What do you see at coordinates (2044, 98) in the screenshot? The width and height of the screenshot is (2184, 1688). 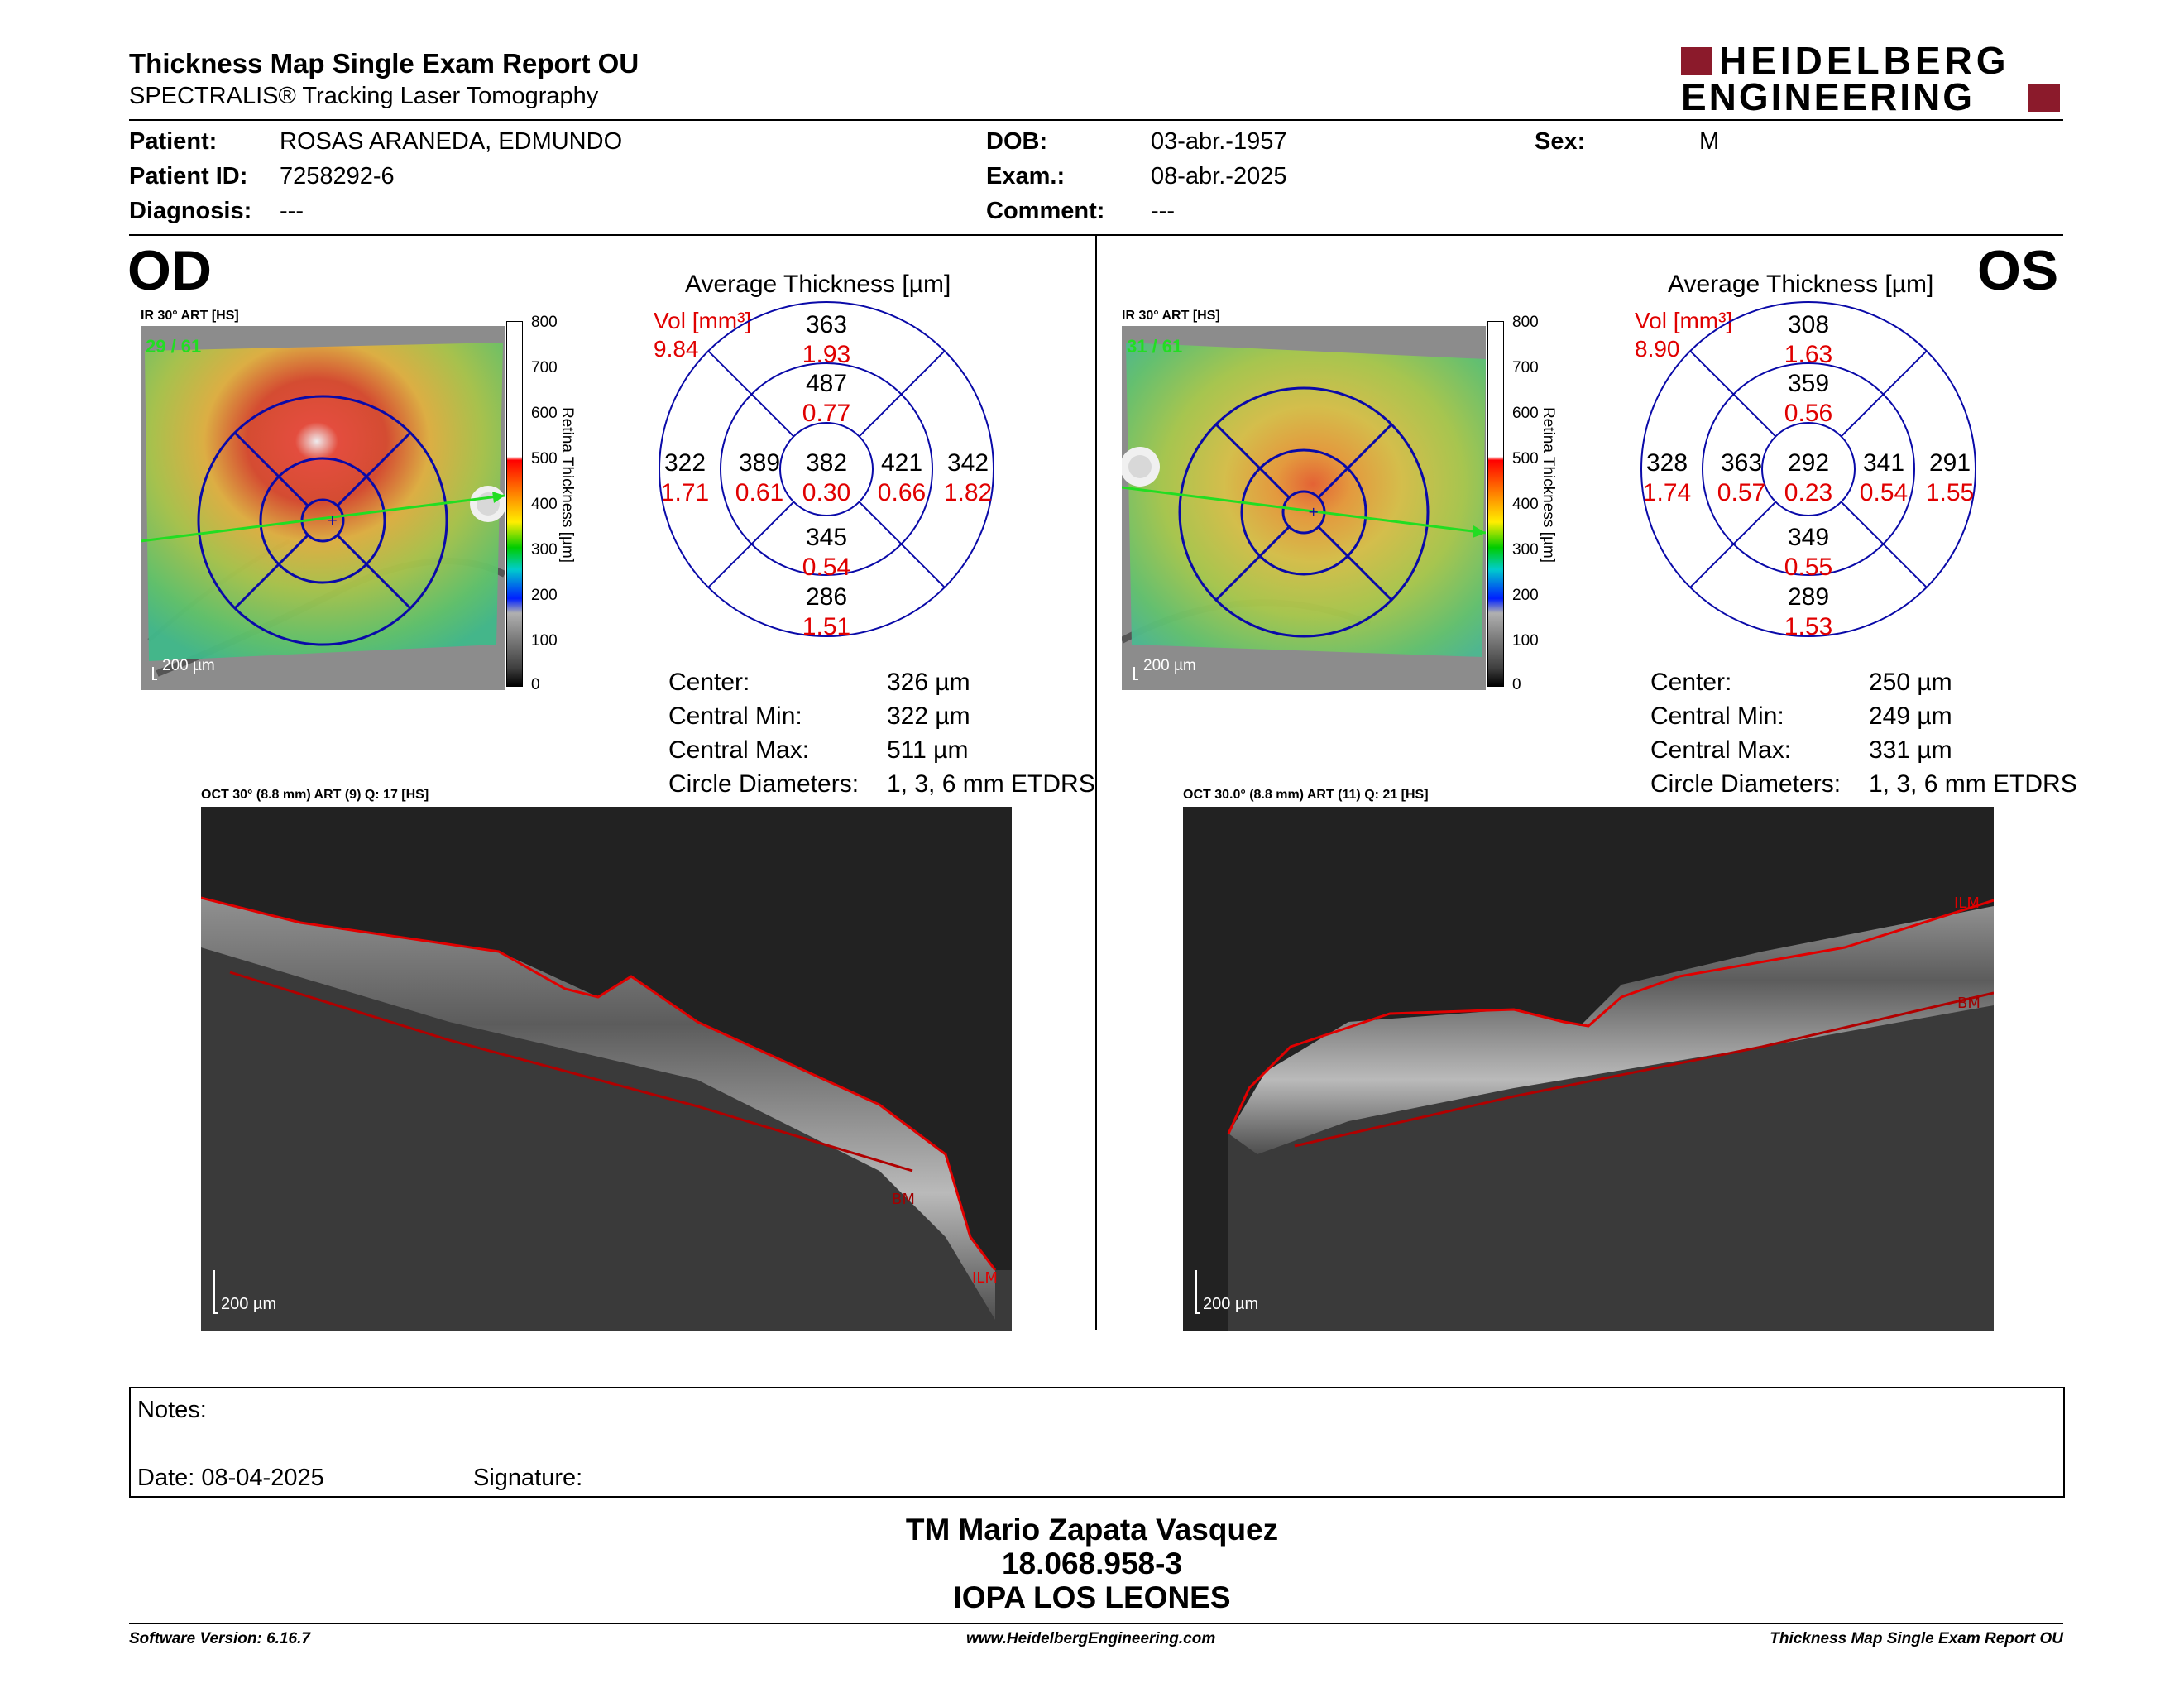 I see `logo-square-bottom` at bounding box center [2044, 98].